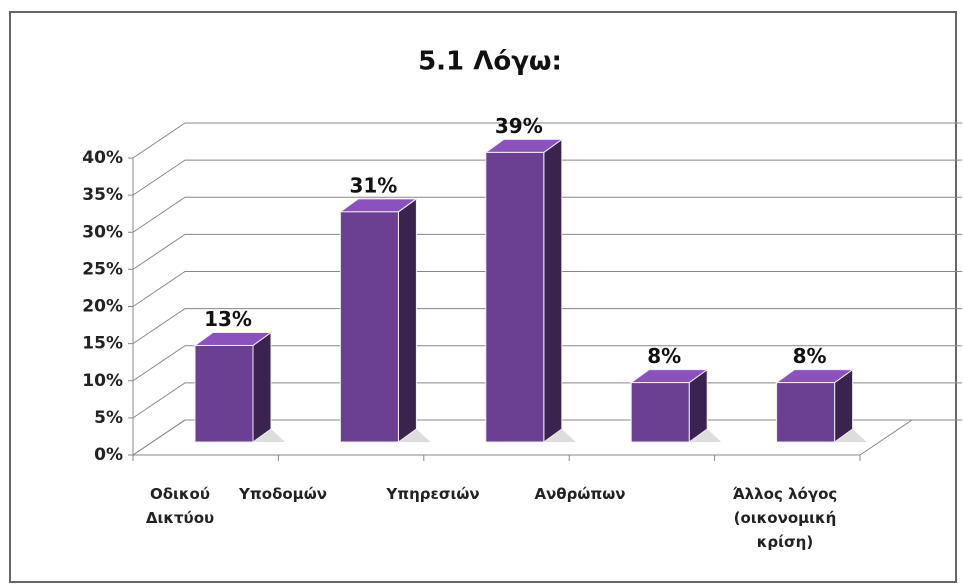 Image resolution: width=963 pixels, height=585 pixels. Describe the element at coordinates (490, 62) in the screenshot. I see `chart-title: 5.1 Λόγω:` at that location.